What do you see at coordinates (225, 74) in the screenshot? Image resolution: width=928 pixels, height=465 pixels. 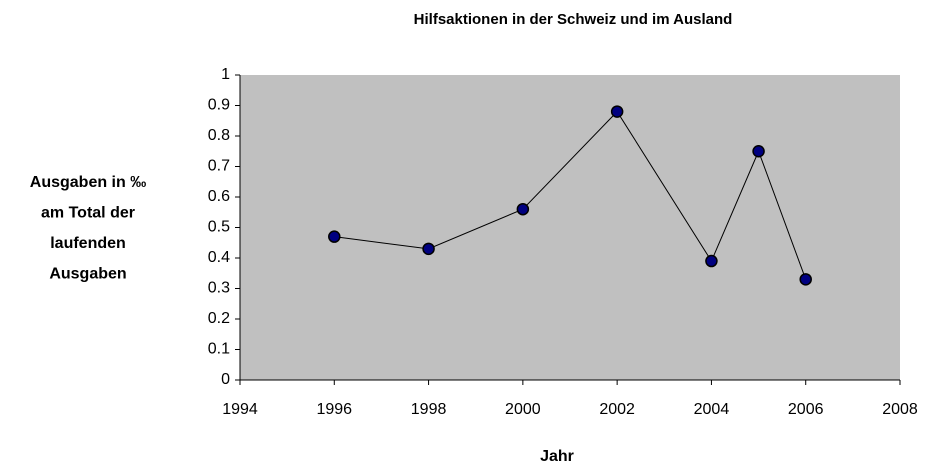 I see `y-tick-label: 1` at bounding box center [225, 74].